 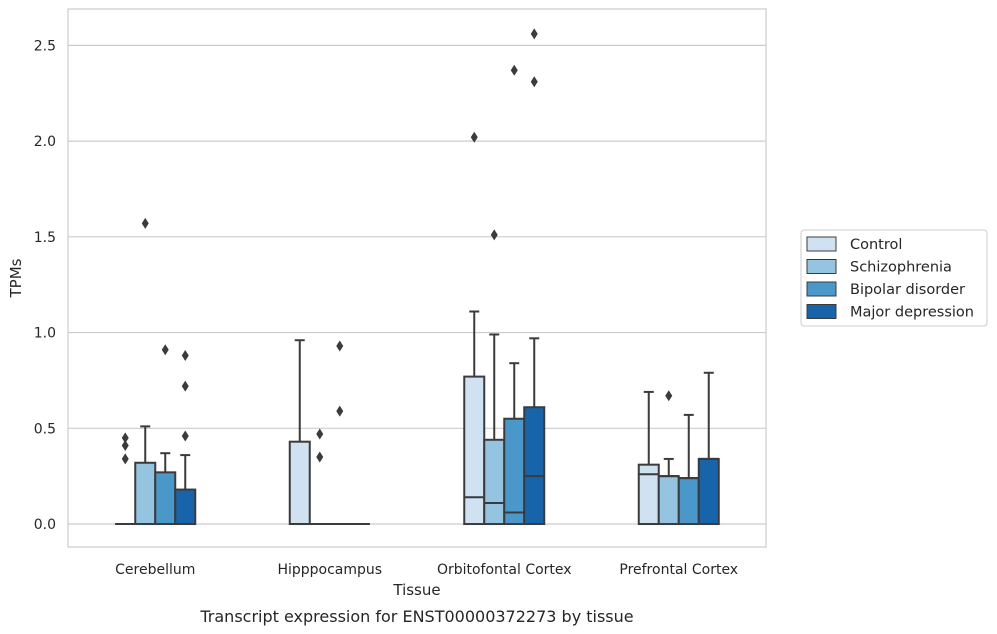 What do you see at coordinates (45, 142) in the screenshot?
I see `y-tick-label: 2.0` at bounding box center [45, 142].